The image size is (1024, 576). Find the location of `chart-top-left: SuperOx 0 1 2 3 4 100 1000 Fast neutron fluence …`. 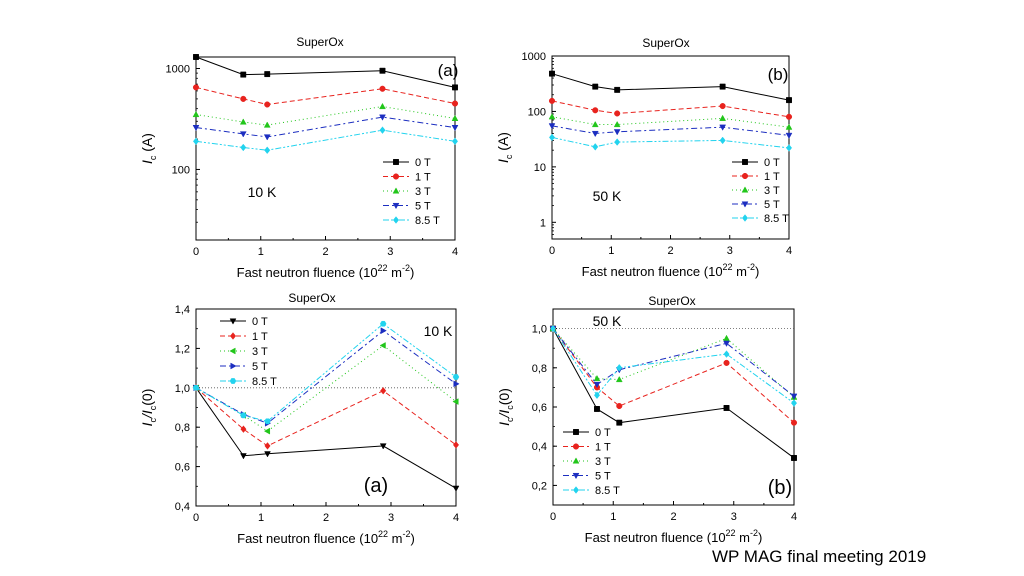

chart-top-left: SuperOx 0 1 2 3 4 100 1000 Fast neutron fluence … is located at coordinates (299, 157).